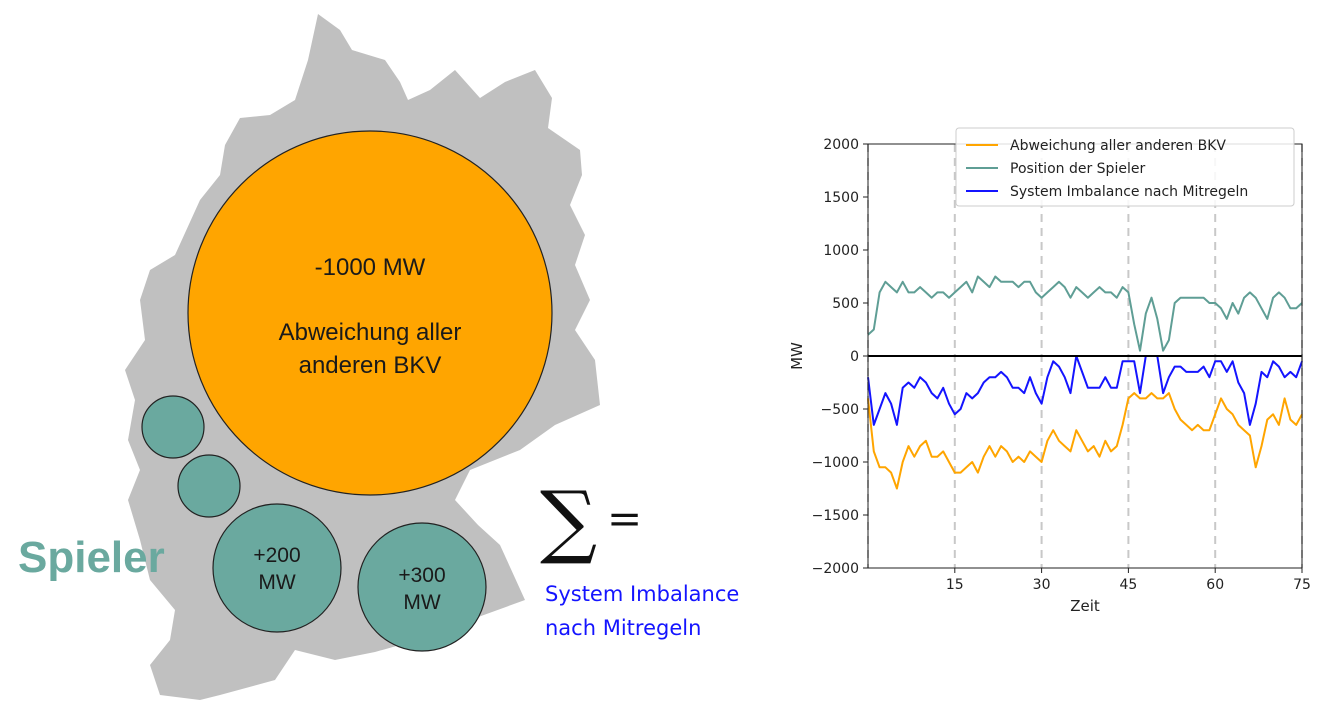 The width and height of the screenshot is (1320, 716). Describe the element at coordinates (276, 582) in the screenshot. I see `player-200-unit: MW` at that location.